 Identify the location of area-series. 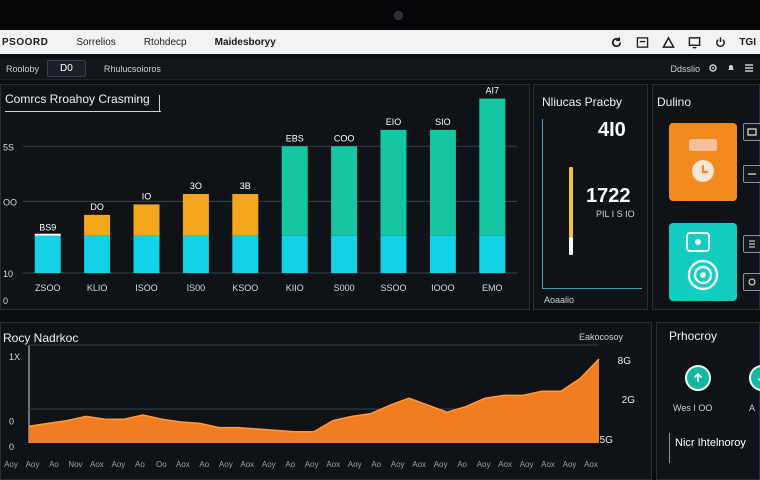
(314, 401).